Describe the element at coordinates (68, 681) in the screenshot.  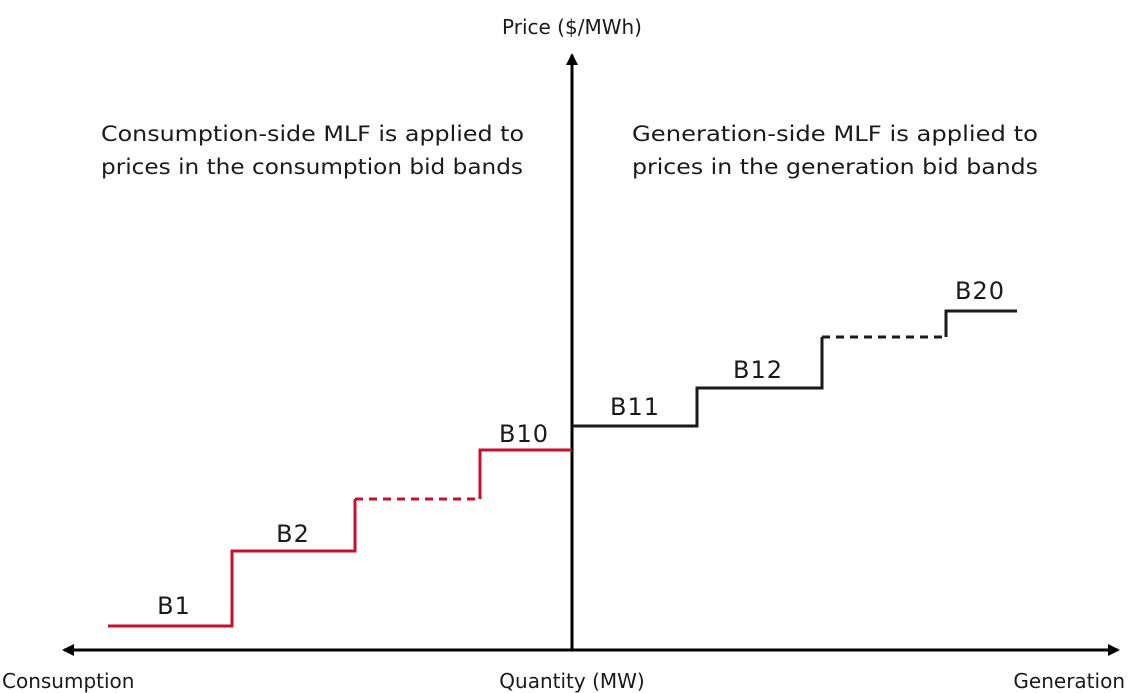
I see `x-axis-left-label: Consumption` at that location.